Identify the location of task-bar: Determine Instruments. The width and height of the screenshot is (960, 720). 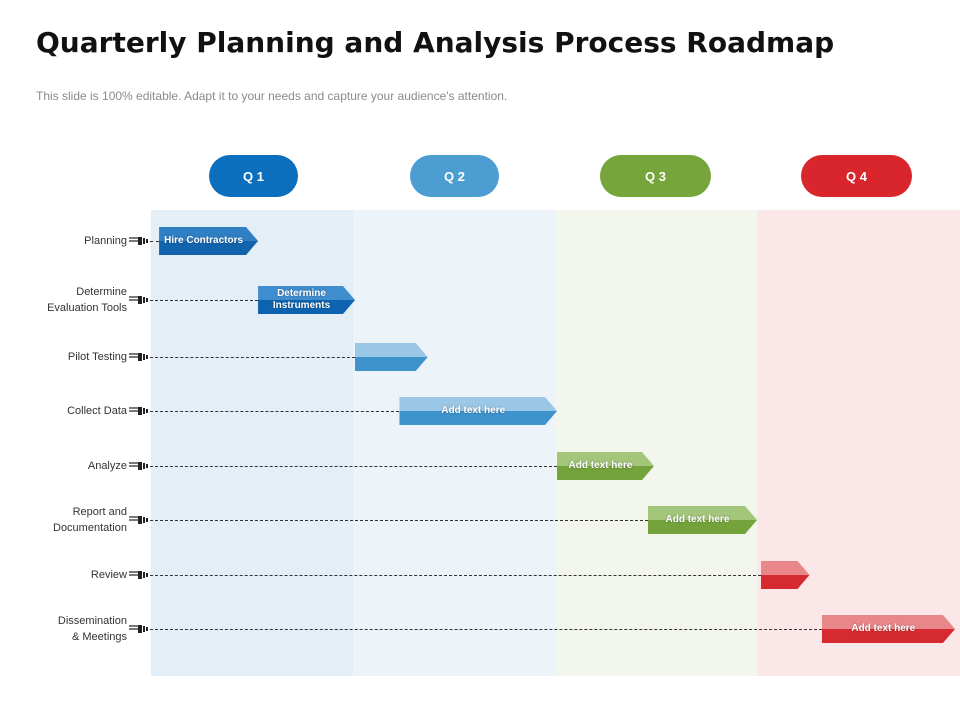
(306, 300).